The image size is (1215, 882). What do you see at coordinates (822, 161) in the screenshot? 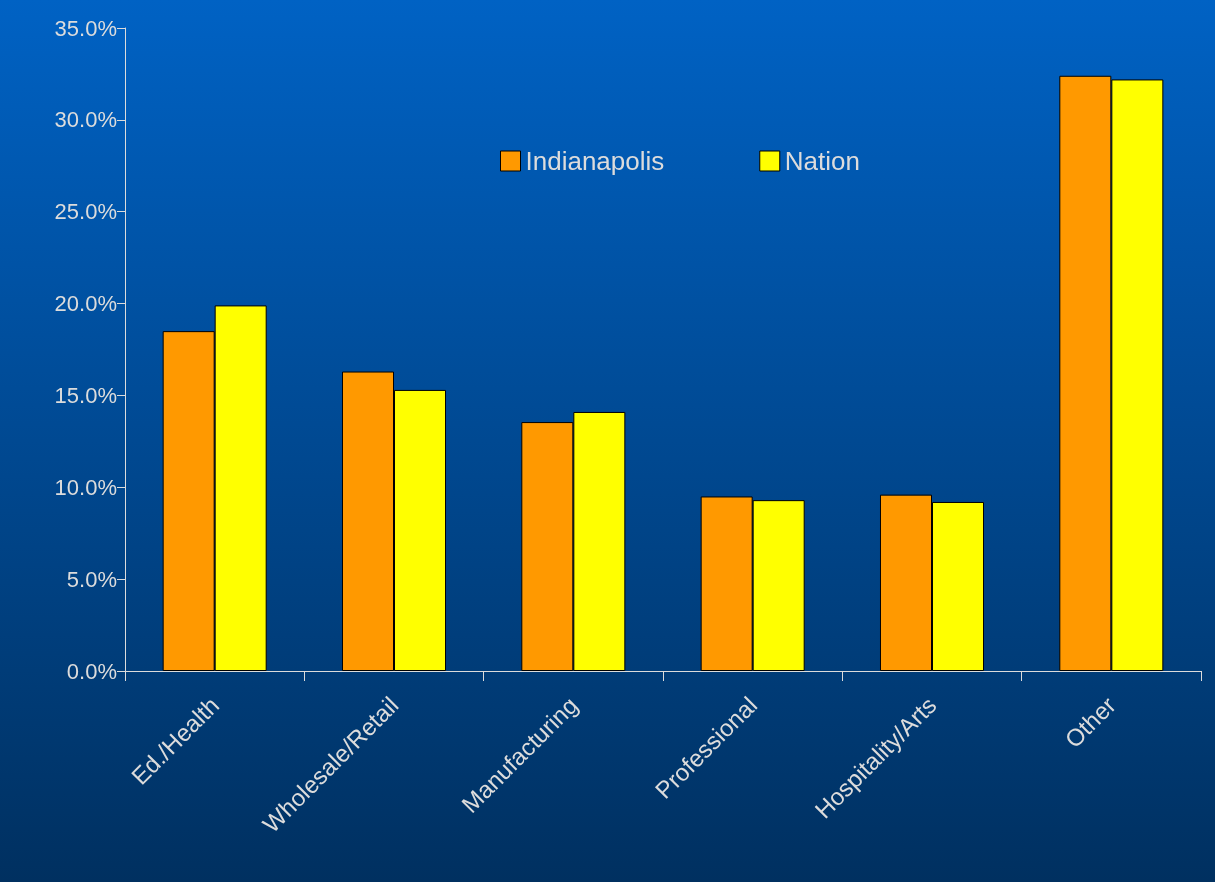
I see `legend-label: Nation` at bounding box center [822, 161].